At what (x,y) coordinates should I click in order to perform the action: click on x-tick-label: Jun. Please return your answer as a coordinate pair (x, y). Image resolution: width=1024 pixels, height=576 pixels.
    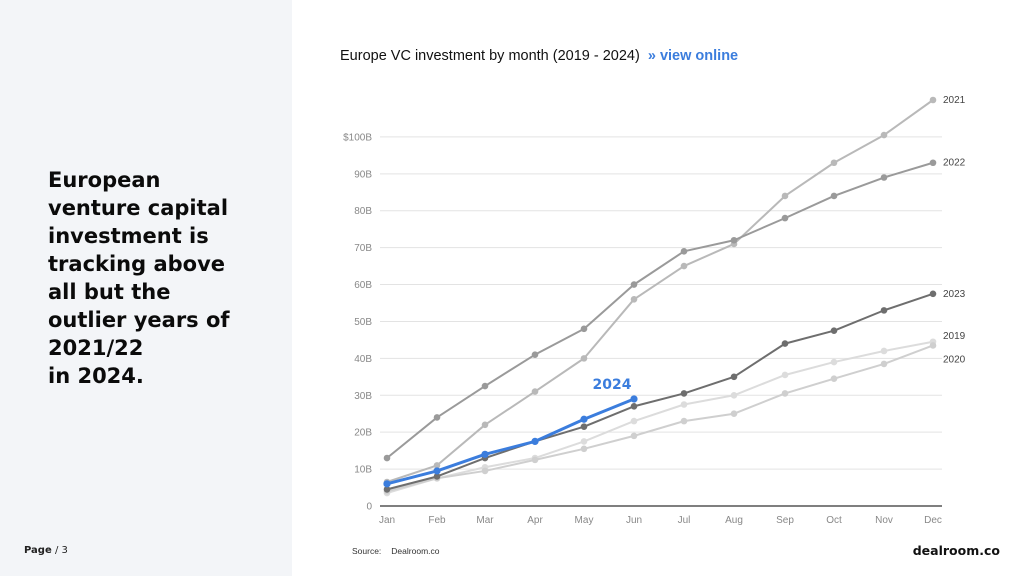
    Looking at the image, I should click on (634, 520).